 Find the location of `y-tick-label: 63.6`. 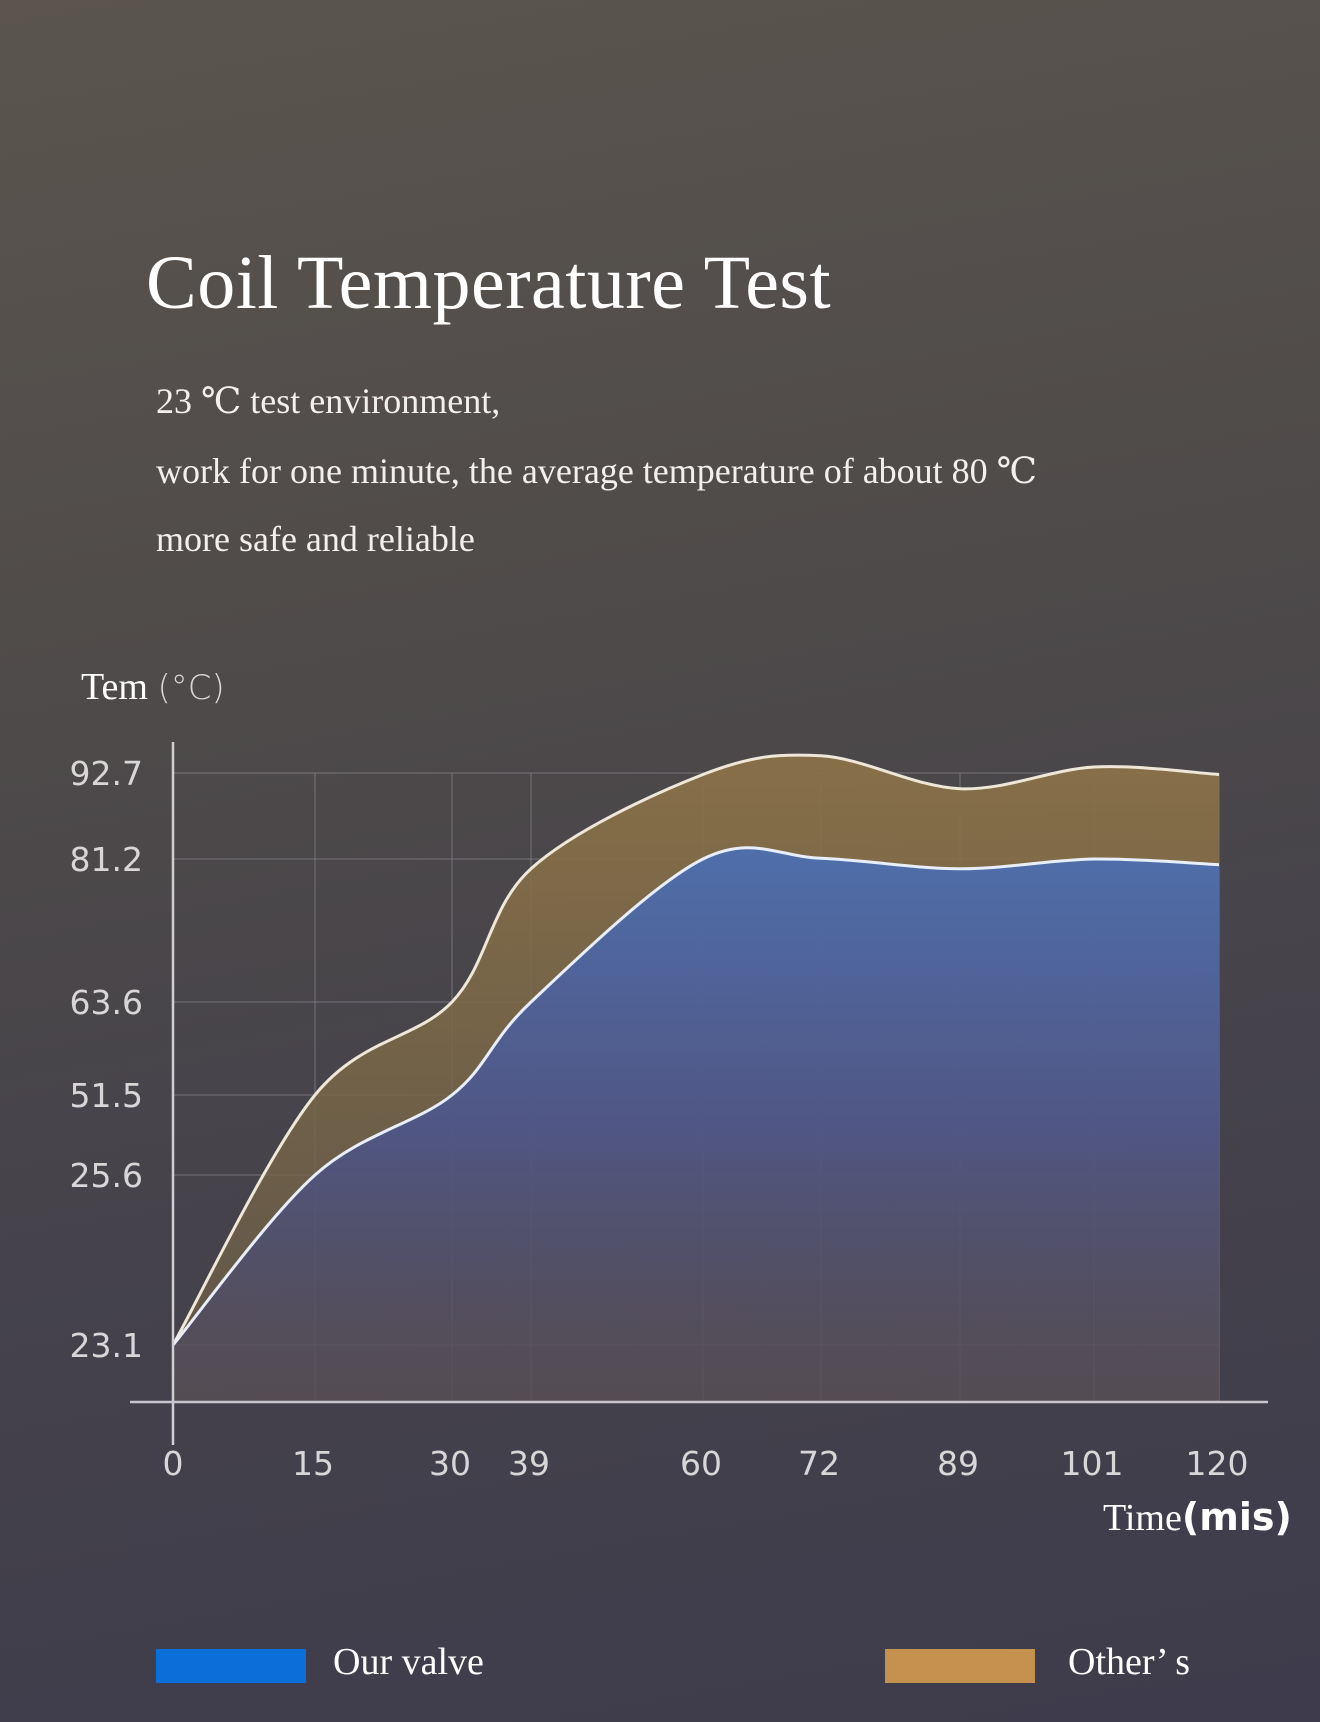

y-tick-label: 63.6 is located at coordinates (106, 1002).